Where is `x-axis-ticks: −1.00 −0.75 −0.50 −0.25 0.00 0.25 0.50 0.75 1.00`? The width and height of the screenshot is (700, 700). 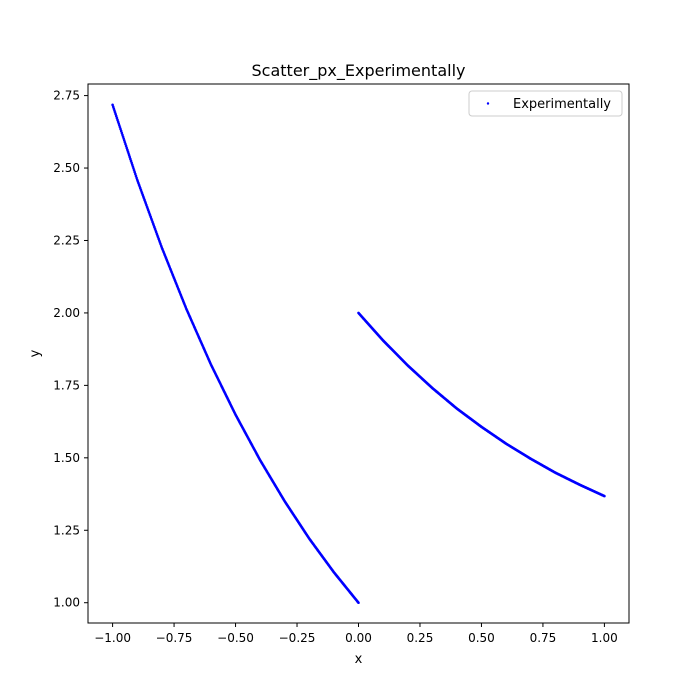 x-axis-ticks: −1.00 −0.75 −0.50 −0.25 0.00 0.25 0.50 0.75 1.00 is located at coordinates (356, 634).